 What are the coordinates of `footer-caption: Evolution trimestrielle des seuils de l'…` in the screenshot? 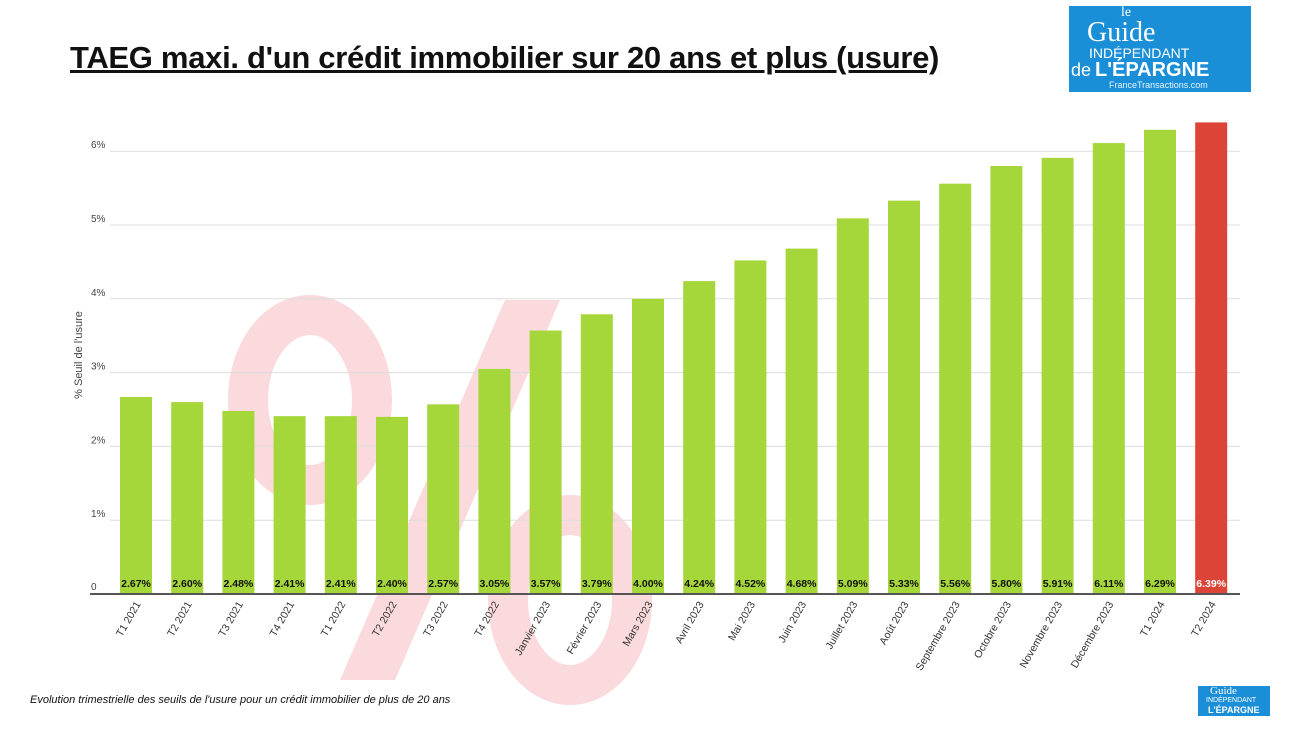 It's located at (240, 700).